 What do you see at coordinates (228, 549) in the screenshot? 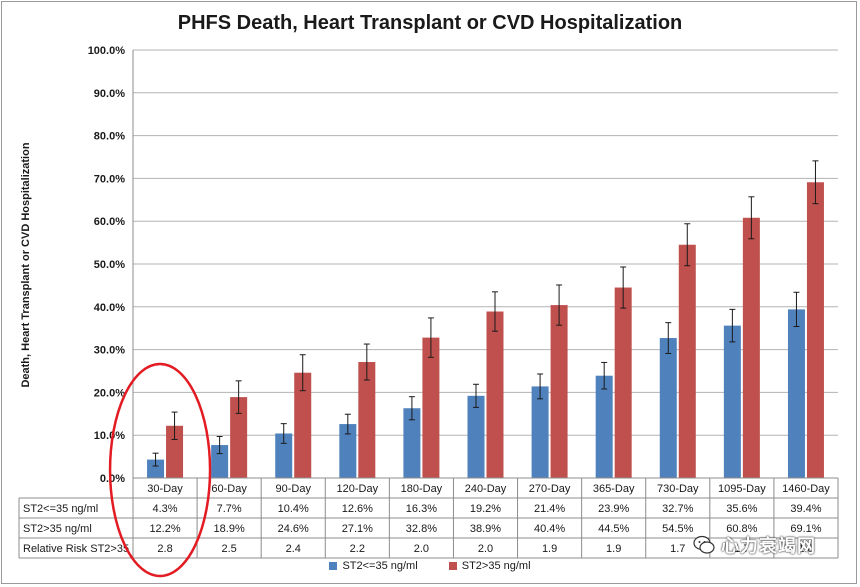
I see `table-cell: 2.5` at bounding box center [228, 549].